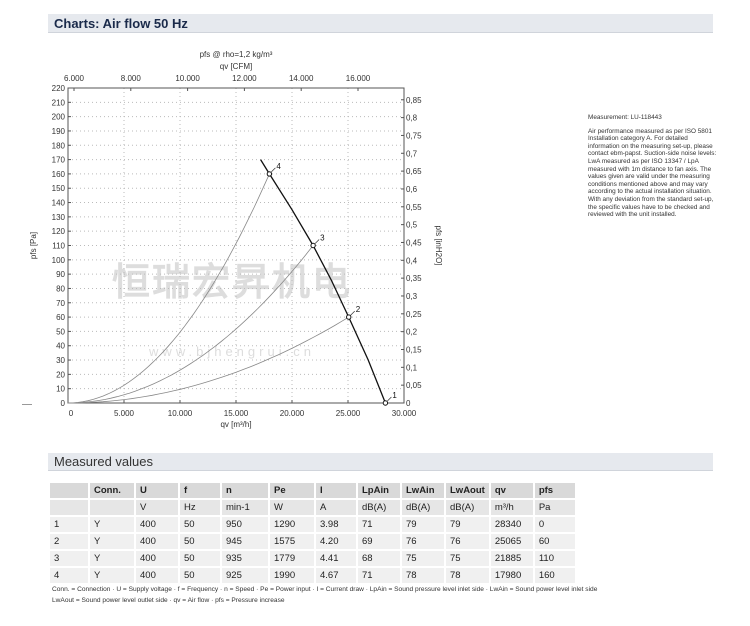 Image resolution: width=750 pixels, height=626 pixels. What do you see at coordinates (59, 117) in the screenshot?
I see `y-tick-label: 200` at bounding box center [59, 117].